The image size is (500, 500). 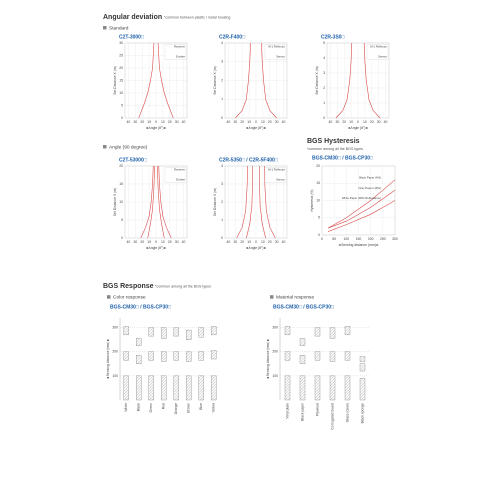 What do you see at coordinates (156, 248) in the screenshot?
I see `x-axis-label: ◄Angle (θ°)►` at bounding box center [156, 248].